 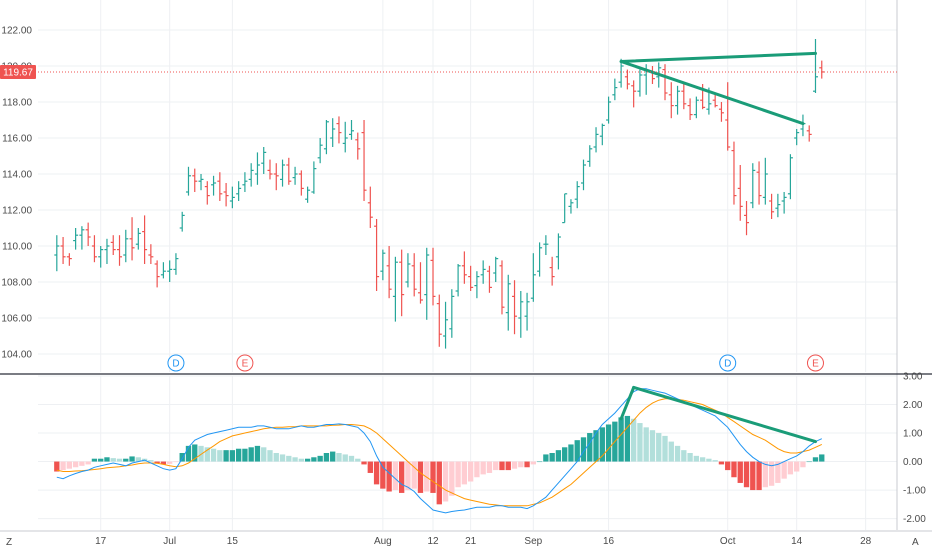 What do you see at coordinates (17, 175) in the screenshot?
I see `price-tick-label: 114.00` at bounding box center [17, 175].